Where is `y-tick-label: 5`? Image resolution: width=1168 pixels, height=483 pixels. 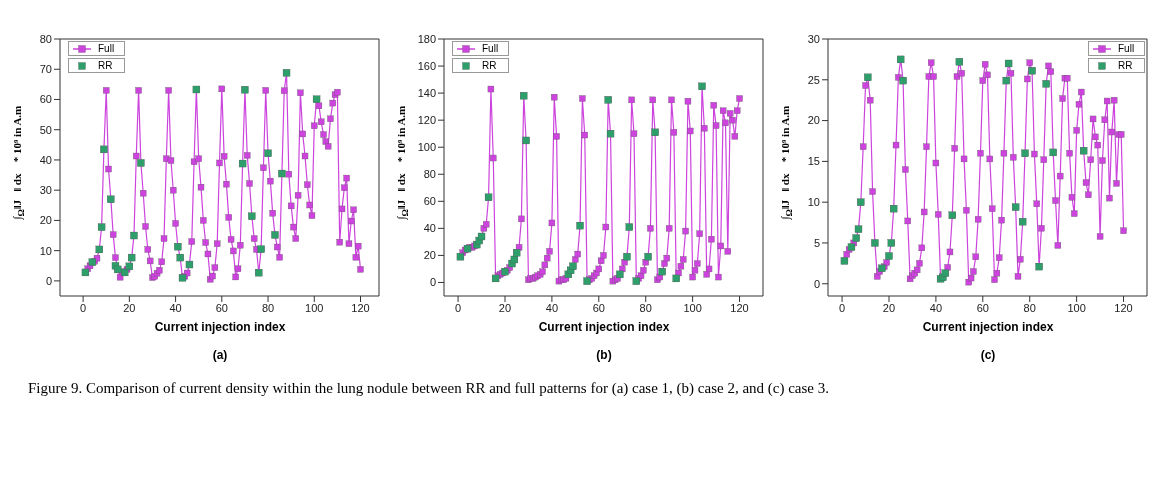 y-tick-label: 5 is located at coordinates (816, 242).